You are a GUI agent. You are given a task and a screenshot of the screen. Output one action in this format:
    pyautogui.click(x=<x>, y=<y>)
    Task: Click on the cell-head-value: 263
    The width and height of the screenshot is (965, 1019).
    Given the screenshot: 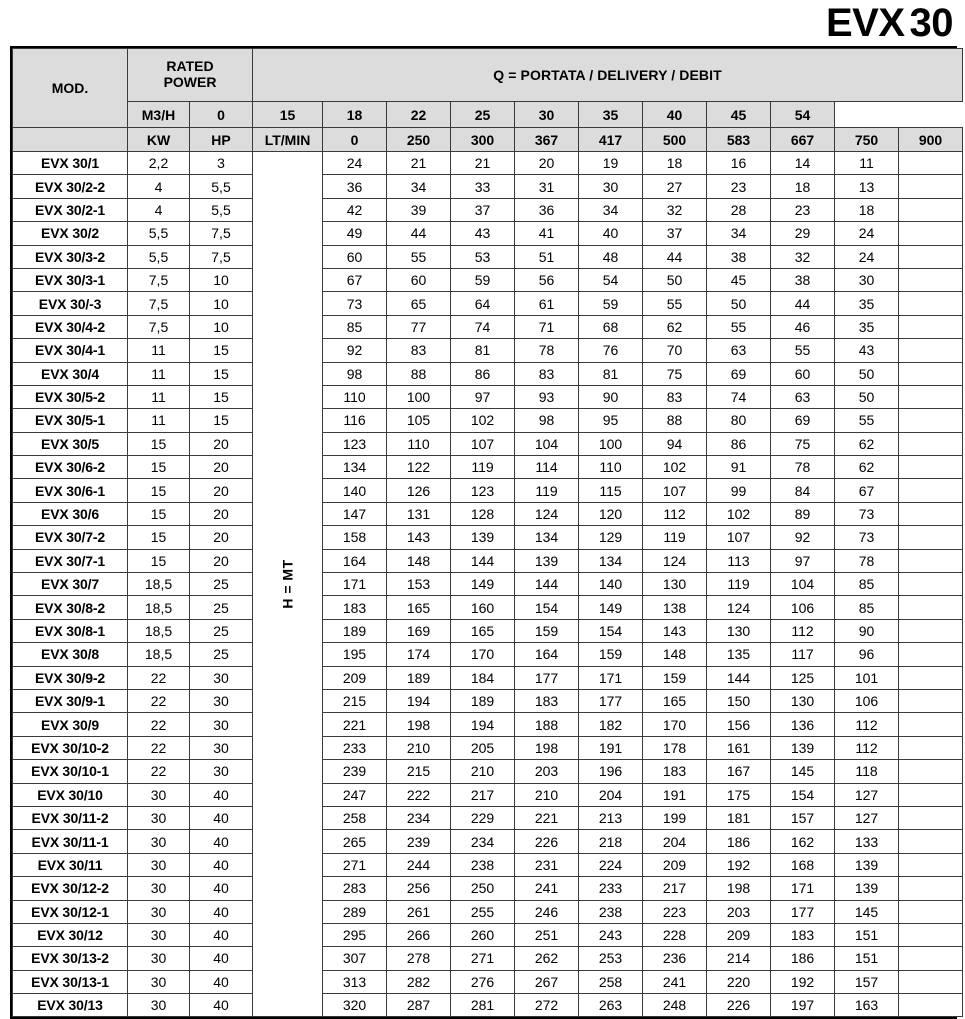 What is the action you would take?
    pyautogui.click(x=611, y=1005)
    